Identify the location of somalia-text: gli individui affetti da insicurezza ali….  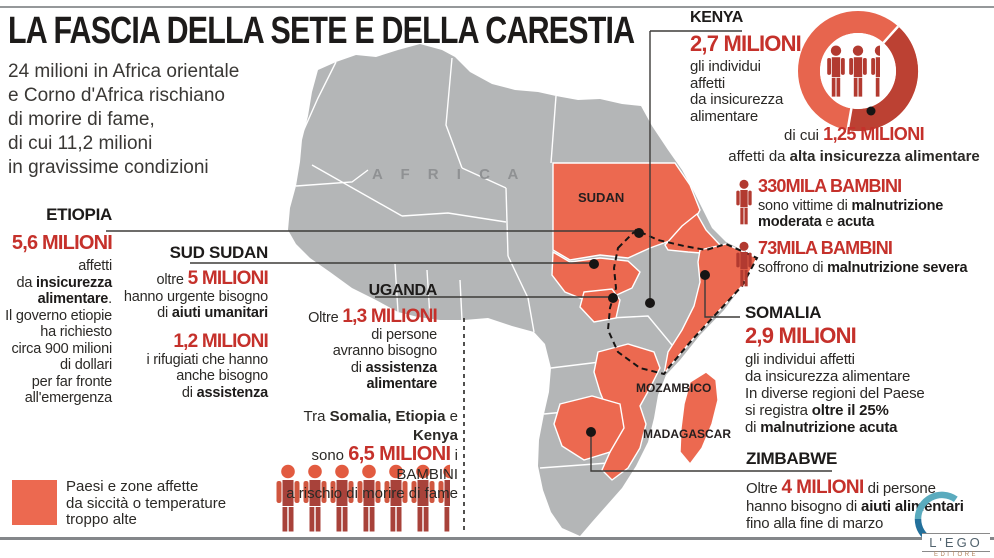
(835, 394).